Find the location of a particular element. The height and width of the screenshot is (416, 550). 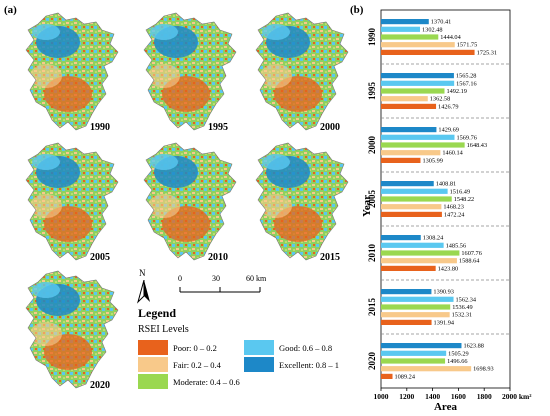

year-category-label: 2020 is located at coordinates (372, 361).